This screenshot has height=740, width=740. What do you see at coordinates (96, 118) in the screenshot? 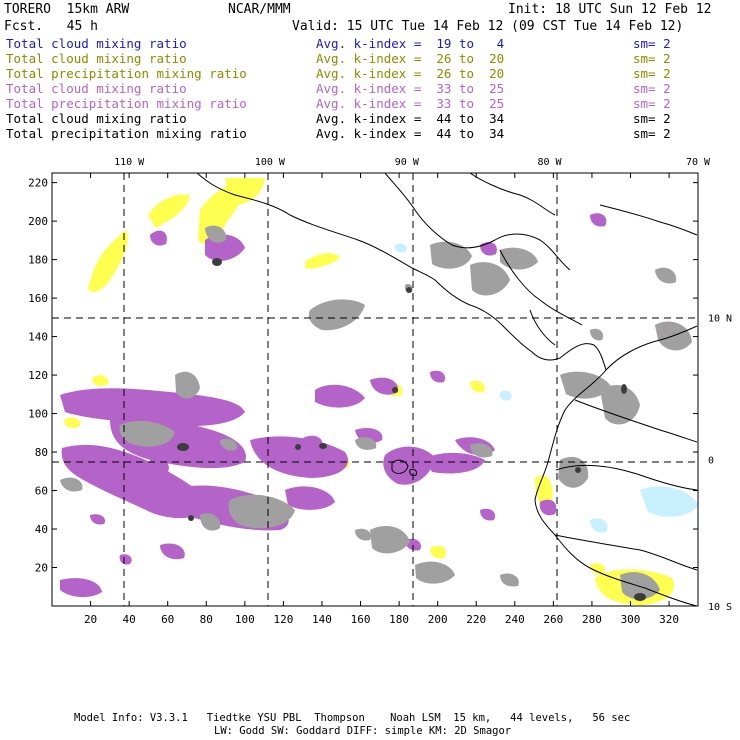
I see `legend-field-6: Total cloud mixing ratio` at bounding box center [96, 118].